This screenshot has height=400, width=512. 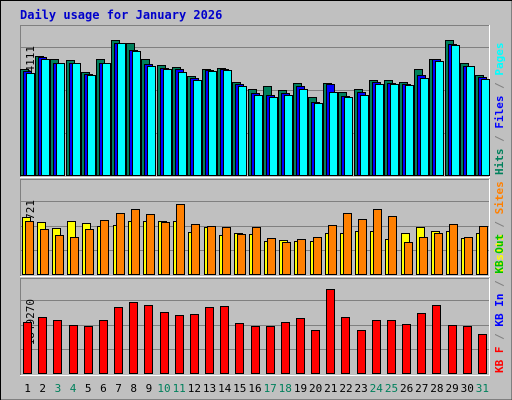 I want to click on day-label-25: 25, so click(x=391, y=388).